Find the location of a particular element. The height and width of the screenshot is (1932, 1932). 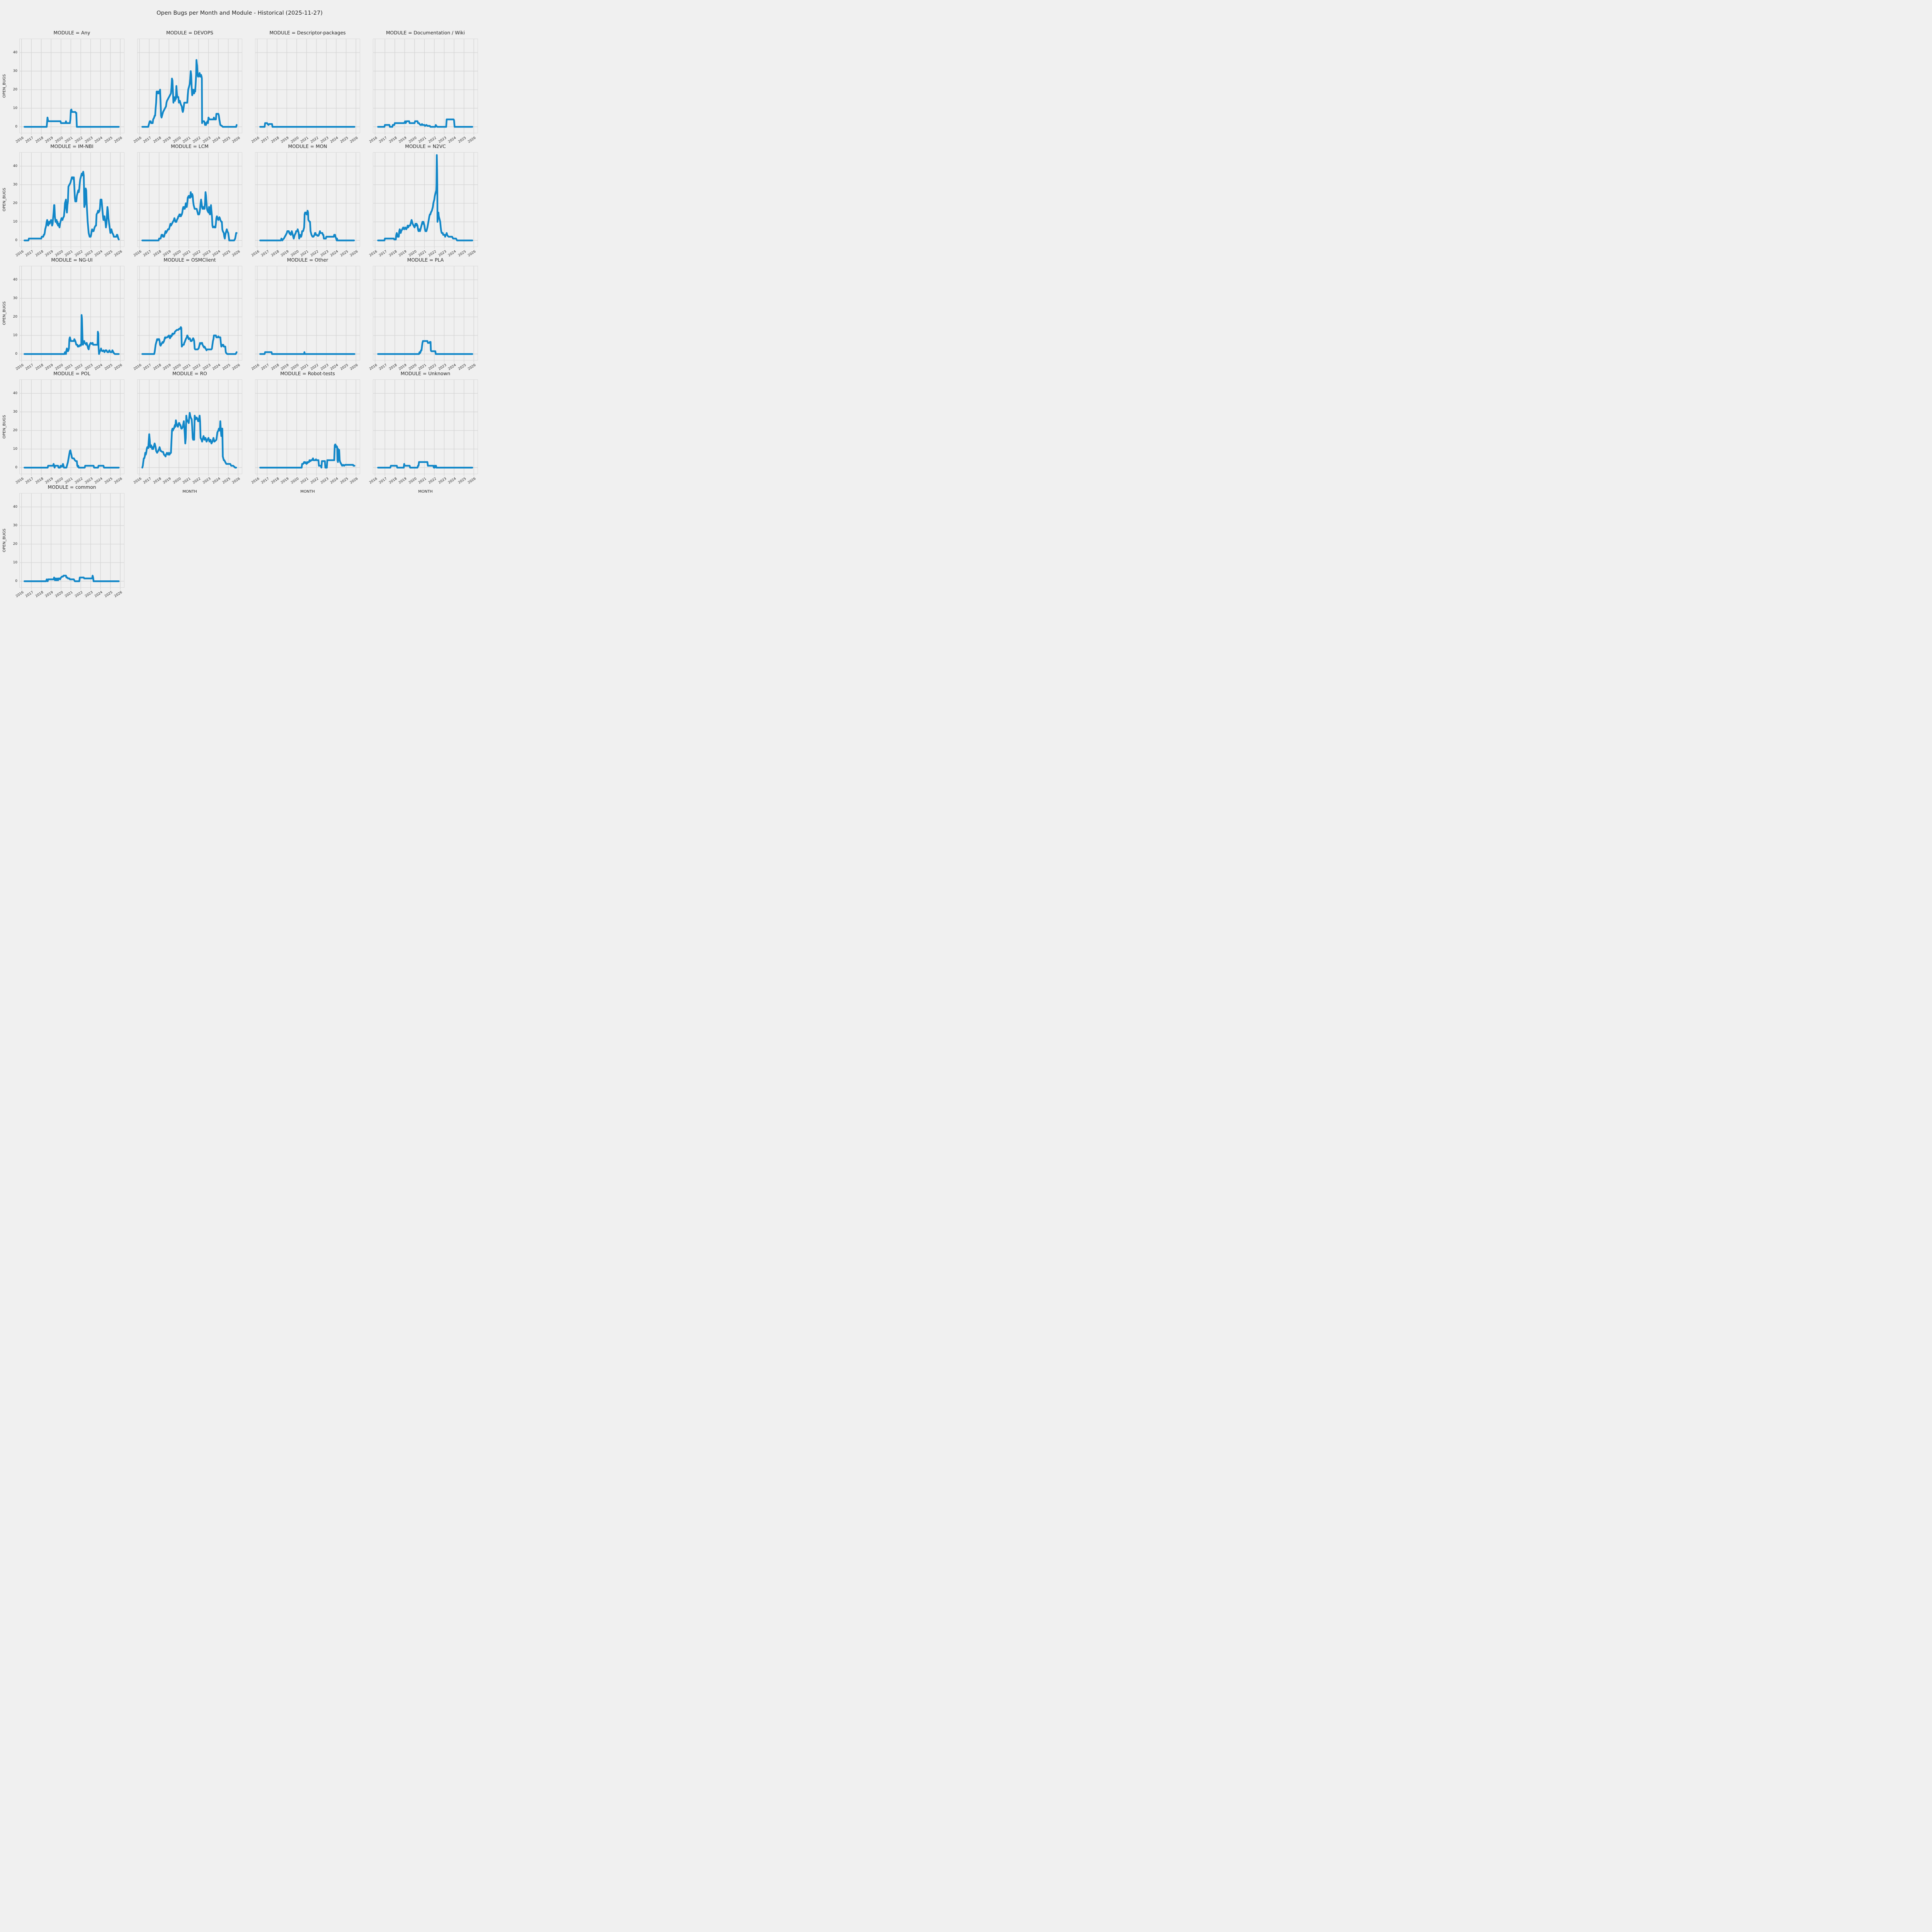

facet-title-any: MODULE = Any is located at coordinates (71, 33).